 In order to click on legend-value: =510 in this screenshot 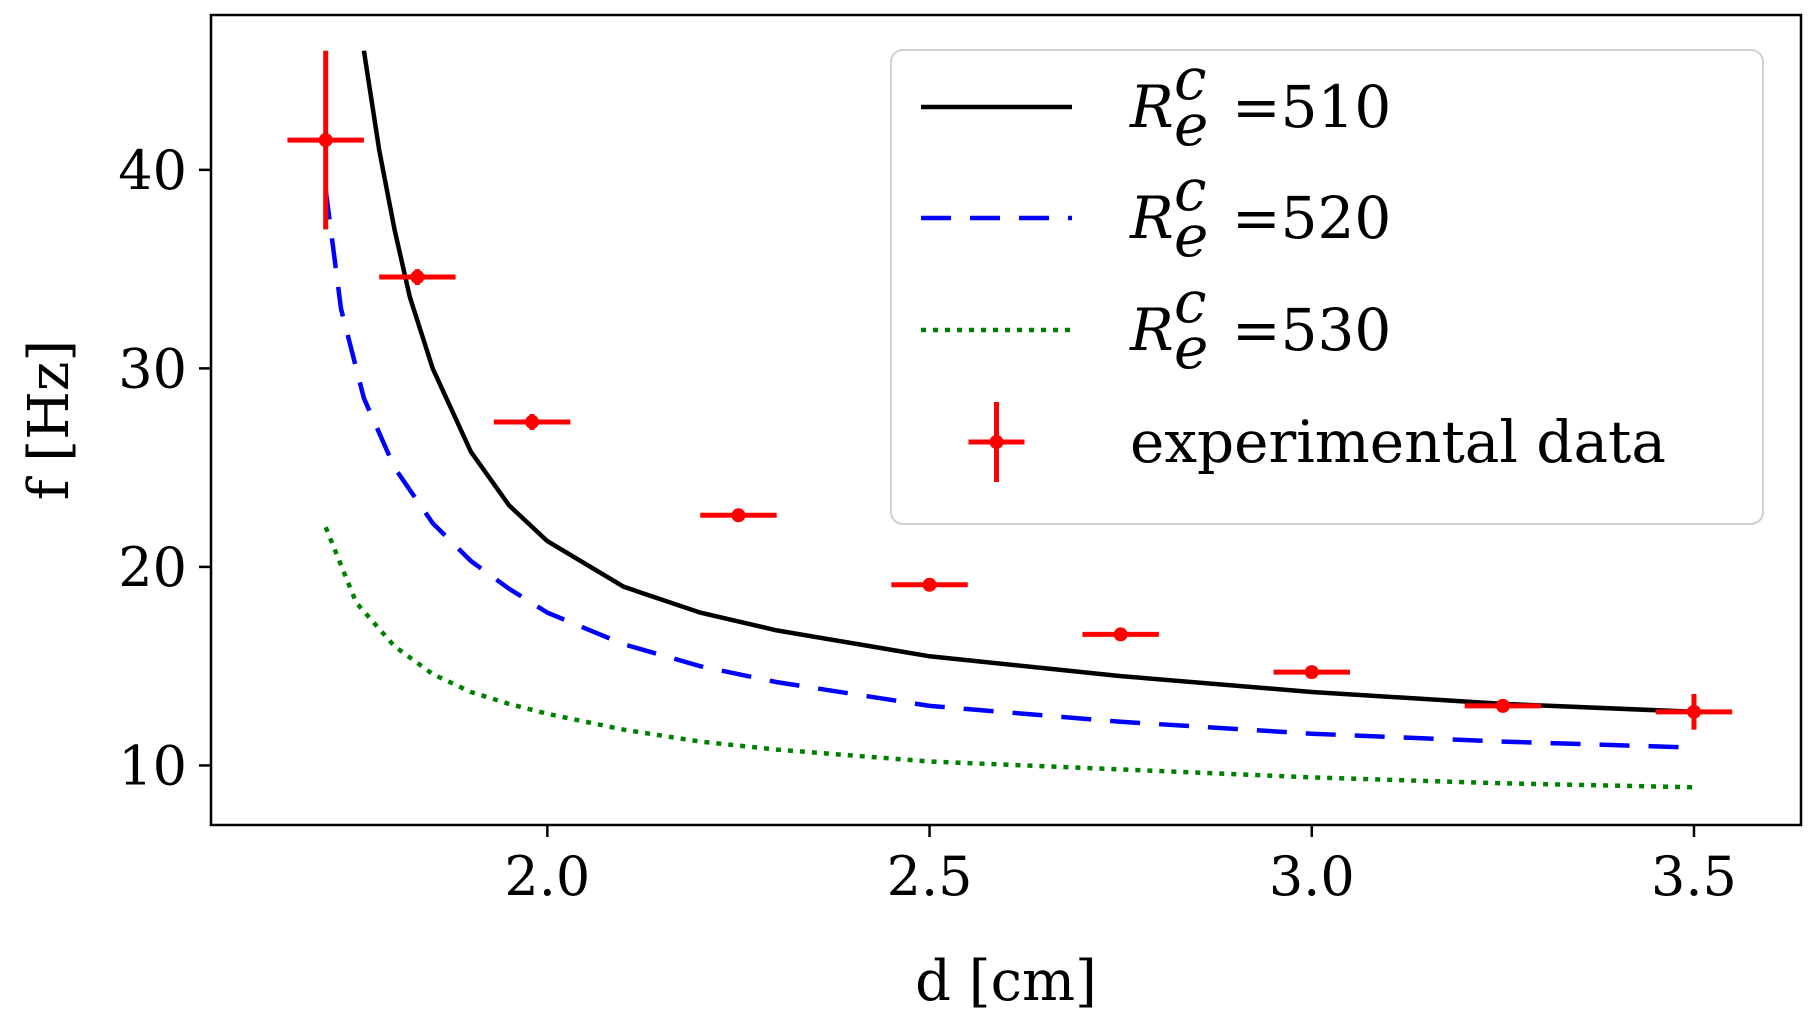, I will do `click(1311, 107)`.